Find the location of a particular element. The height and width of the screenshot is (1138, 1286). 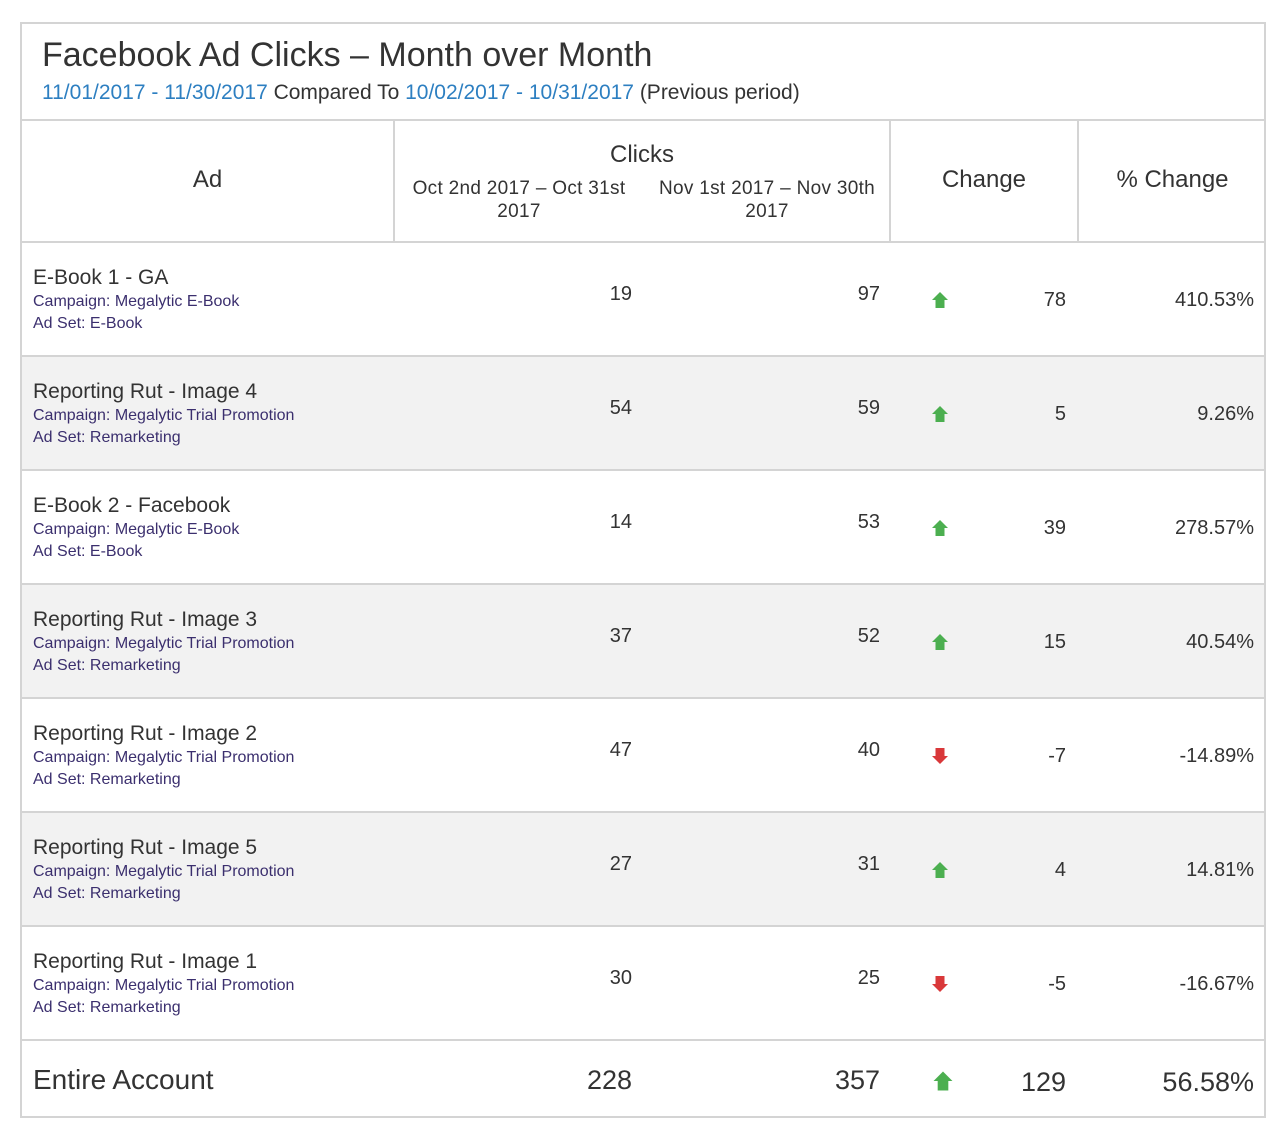

total-row: Entire Account 228 357 129 56.58% is located at coordinates (643, 1079).